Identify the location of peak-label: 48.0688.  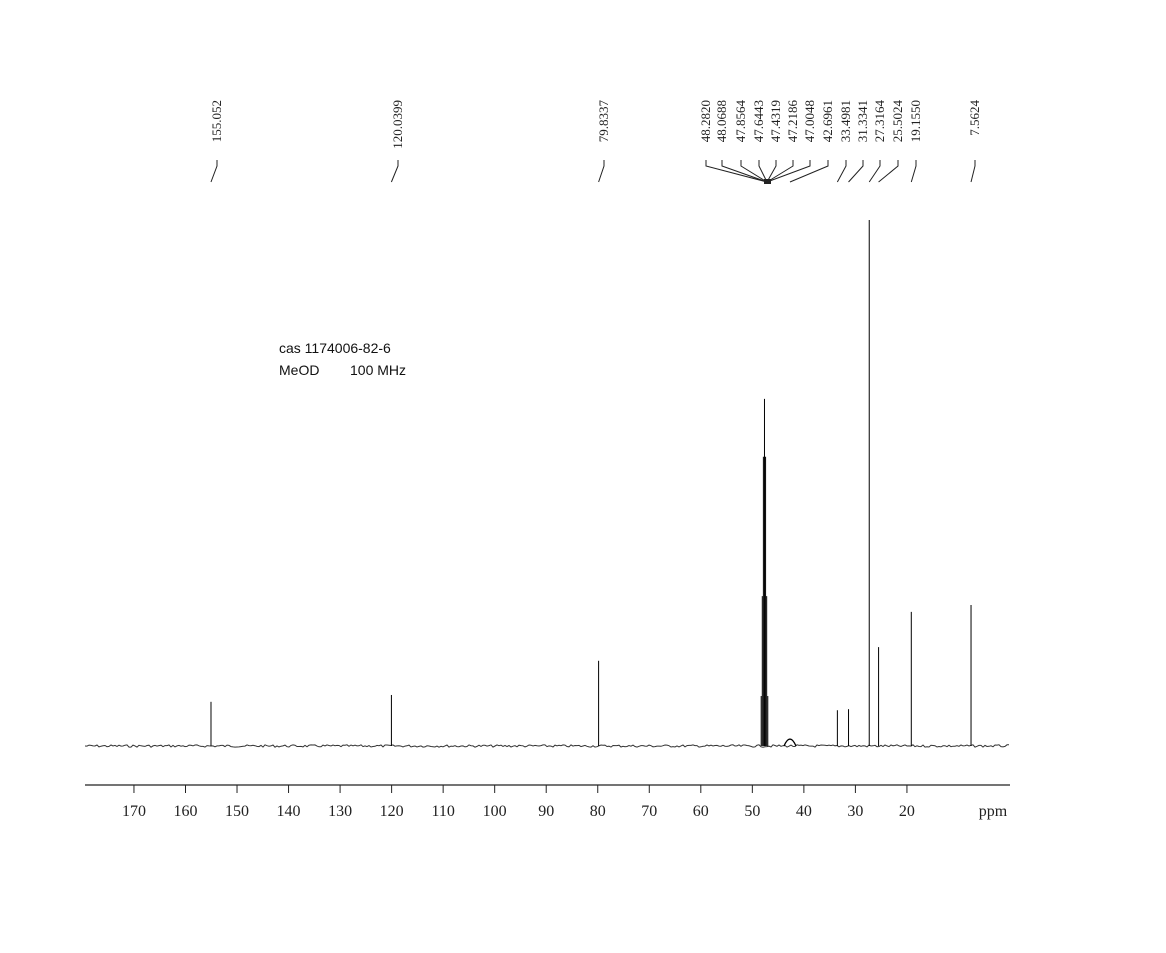
(721, 121).